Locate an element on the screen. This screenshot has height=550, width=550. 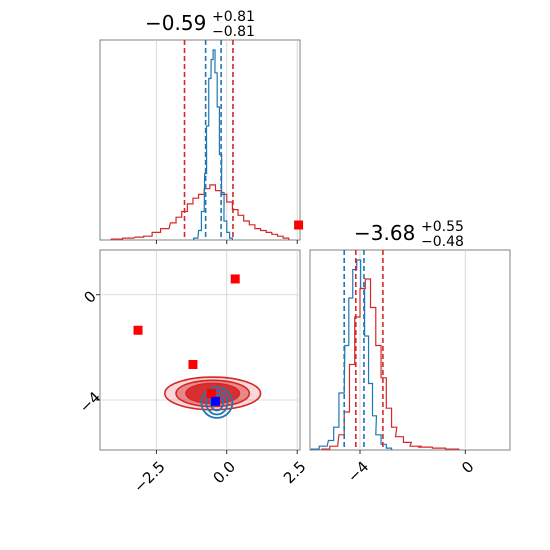
title-1-median: −3.68 is located at coordinates (384, 233).